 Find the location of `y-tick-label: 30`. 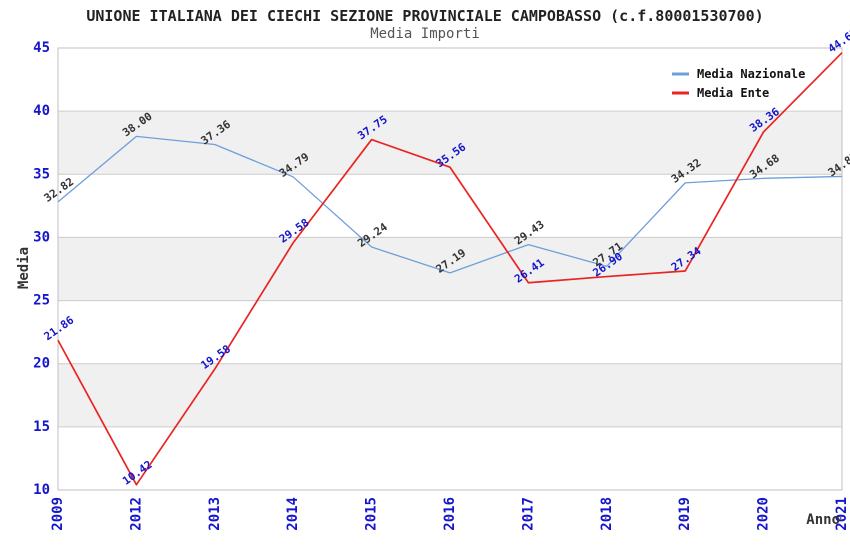

y-tick-label: 30 is located at coordinates (41, 237).